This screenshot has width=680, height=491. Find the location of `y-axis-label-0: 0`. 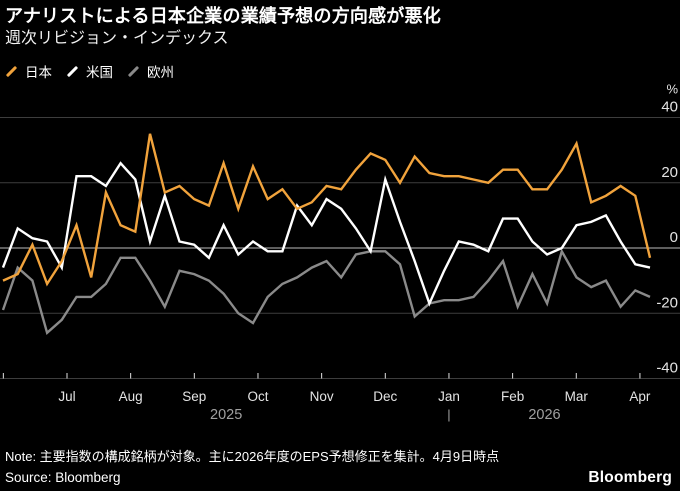

y-axis-label-0: 0 is located at coordinates (674, 237).